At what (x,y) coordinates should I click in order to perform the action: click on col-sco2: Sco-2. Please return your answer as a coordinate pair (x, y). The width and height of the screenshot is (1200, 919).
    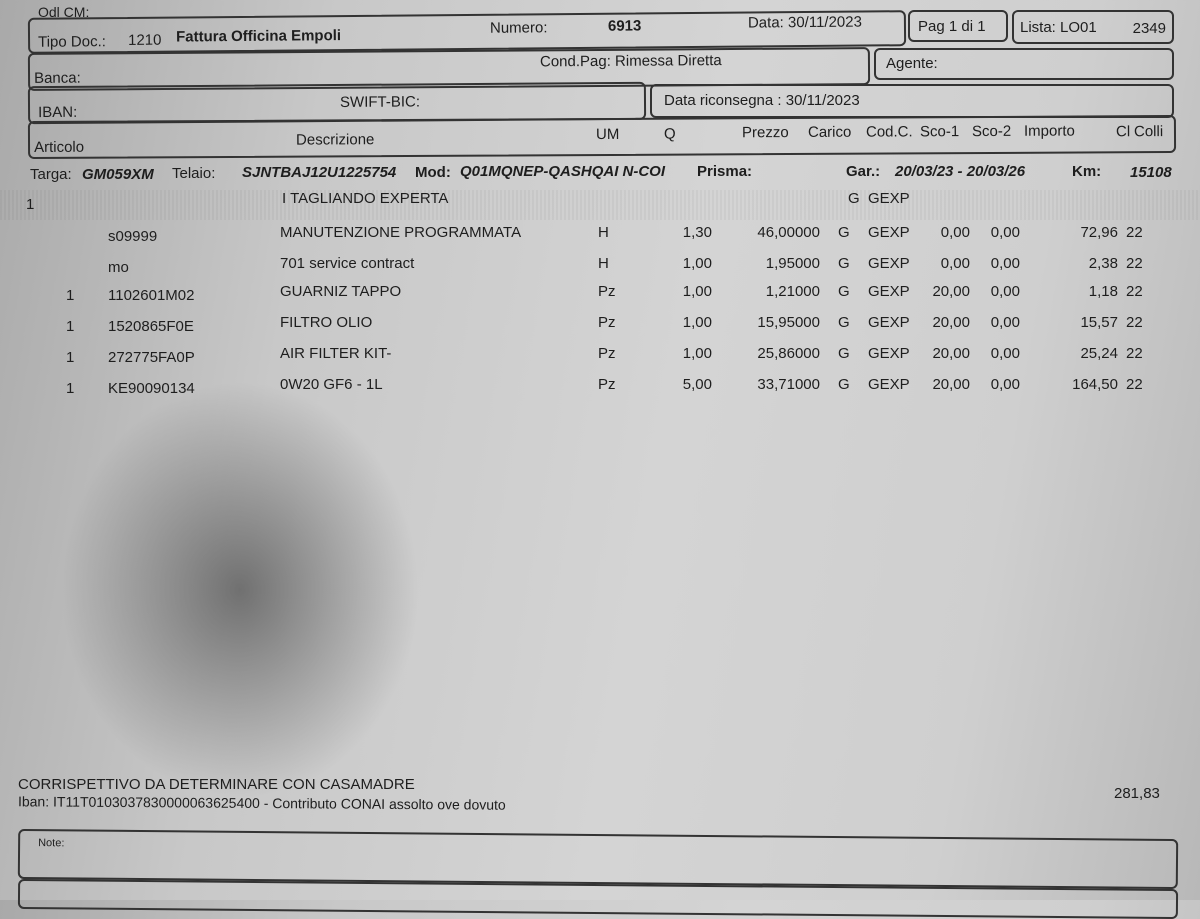
    Looking at the image, I should click on (991, 131).